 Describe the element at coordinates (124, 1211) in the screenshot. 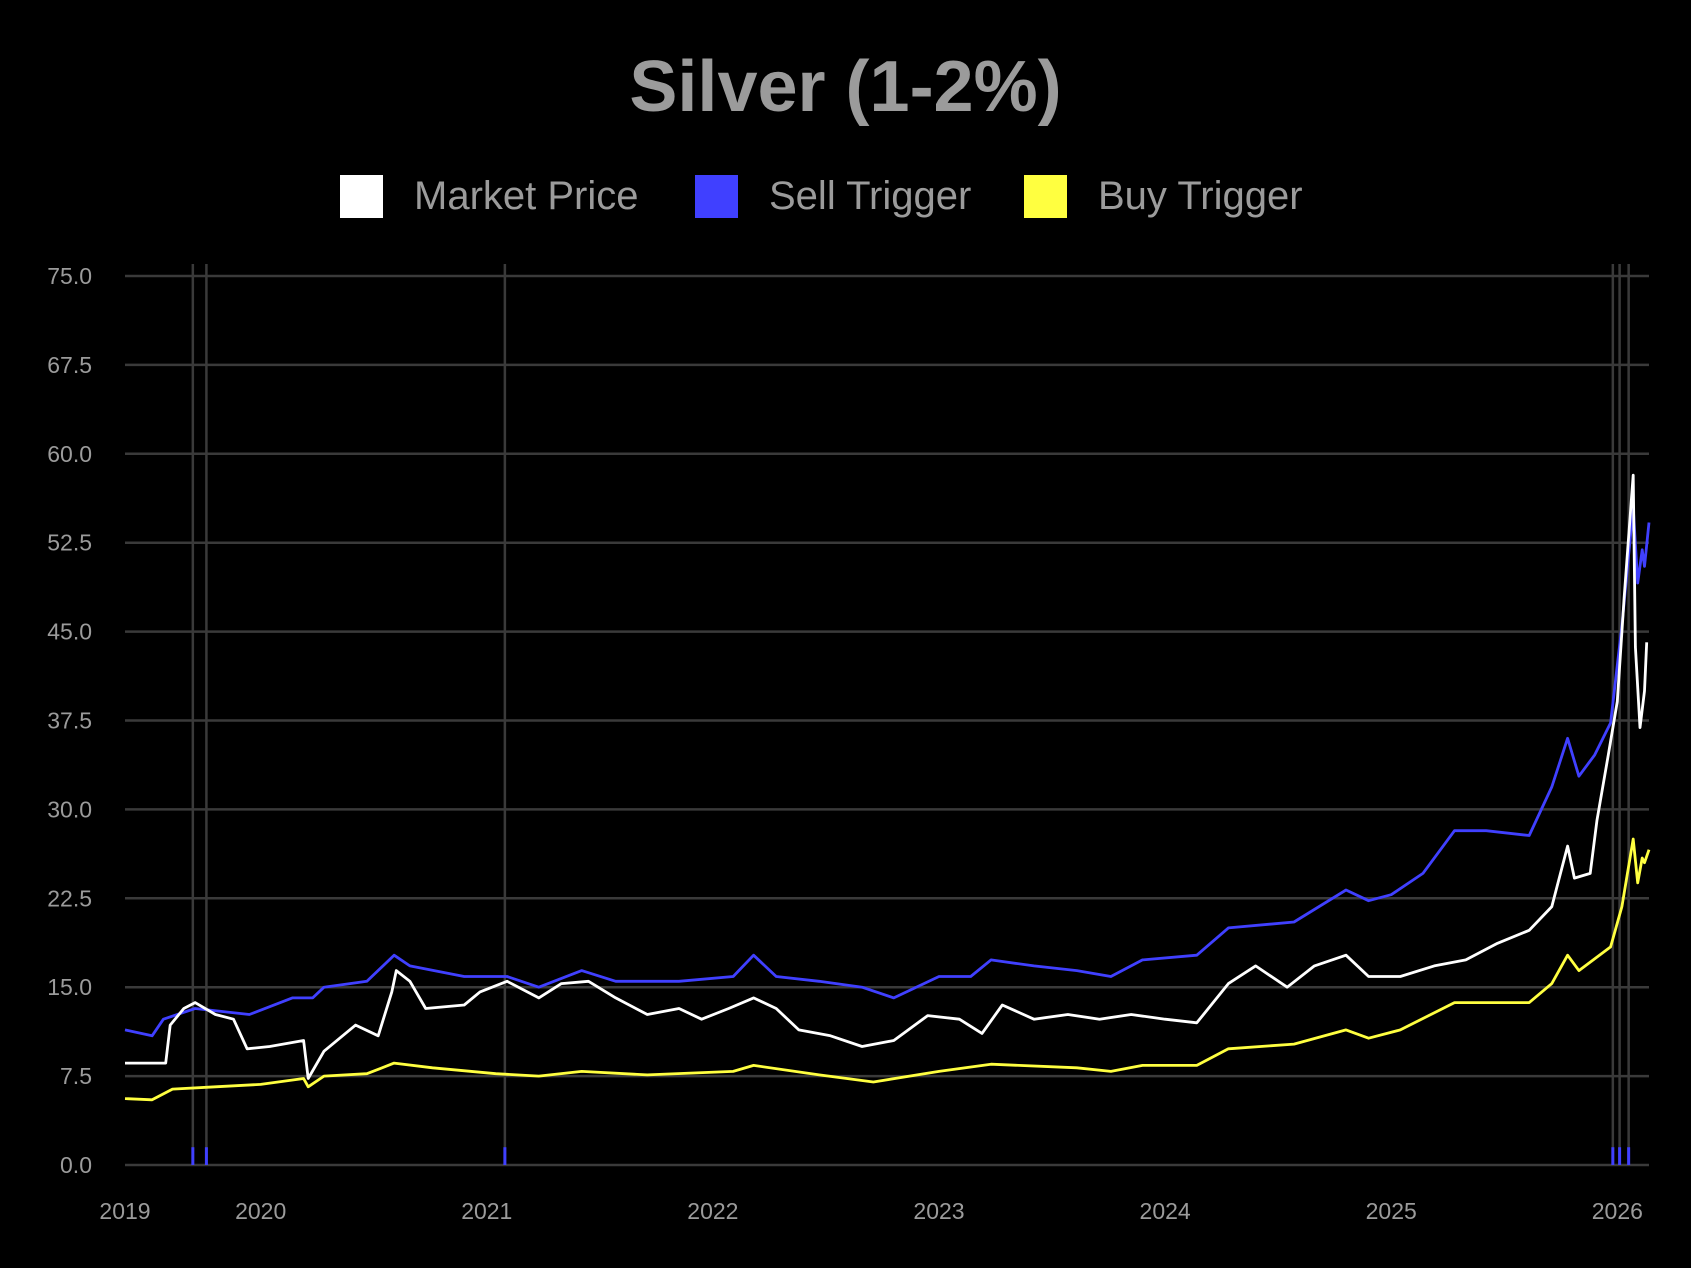

I see `x-tick-label: 2019` at that location.